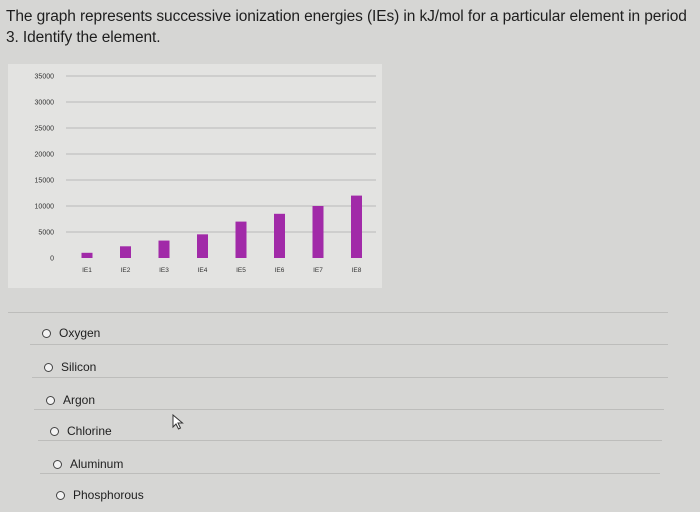 This screenshot has height=512, width=700. Describe the element at coordinates (45, 129) in the screenshot. I see `y-tick-label: 25000` at that location.